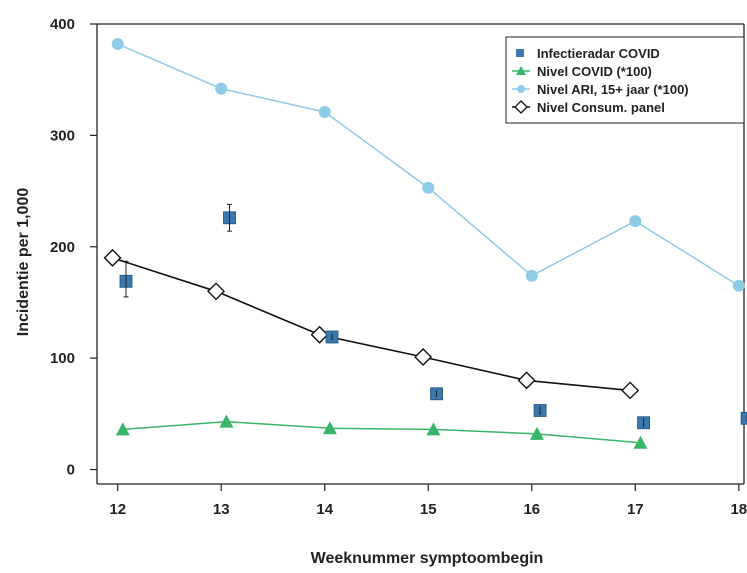  Describe the element at coordinates (598, 53) in the screenshot. I see `legend-label: Infectieradar COVID` at that location.